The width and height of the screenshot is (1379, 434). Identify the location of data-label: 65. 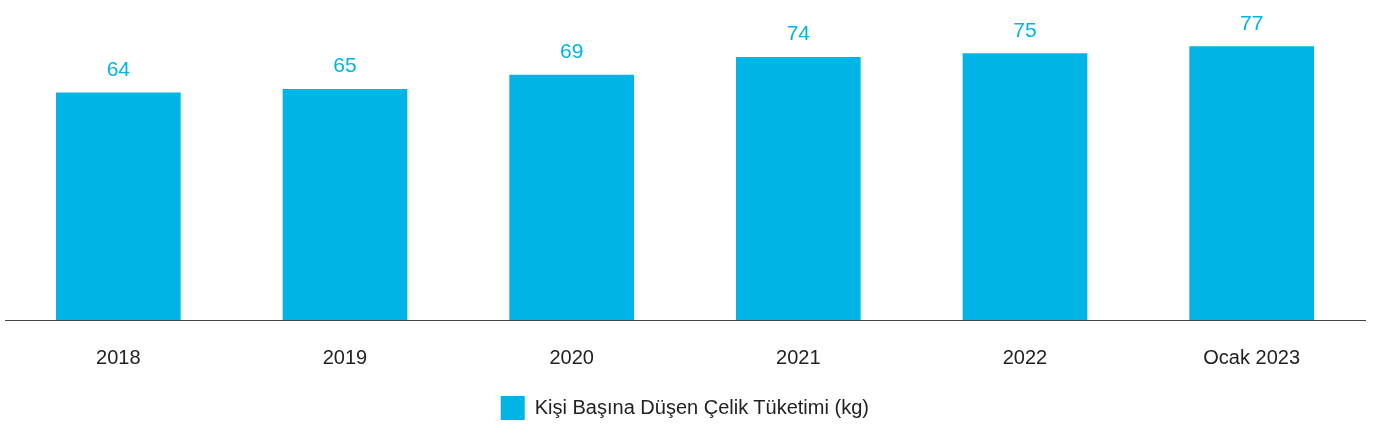
(345, 65).